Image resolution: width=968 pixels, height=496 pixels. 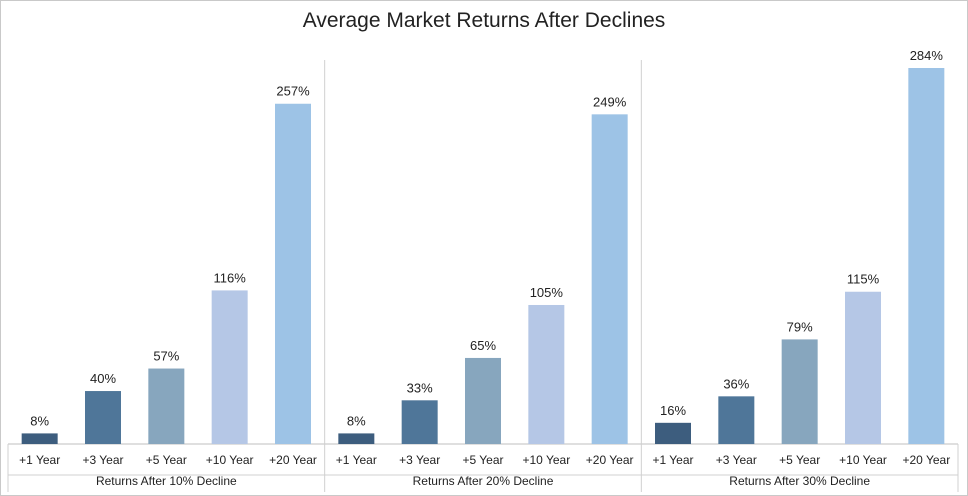 What do you see at coordinates (610, 101) in the screenshot?
I see `data-label: 249%` at bounding box center [610, 101].